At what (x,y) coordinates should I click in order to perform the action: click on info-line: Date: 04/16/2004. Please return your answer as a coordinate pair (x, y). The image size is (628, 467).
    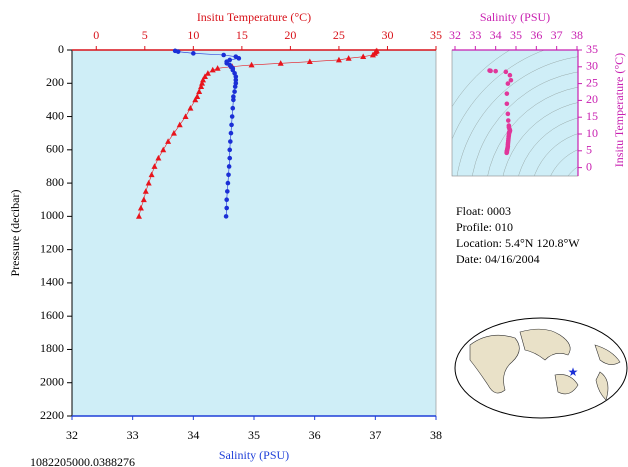
    Looking at the image, I should click on (498, 259).